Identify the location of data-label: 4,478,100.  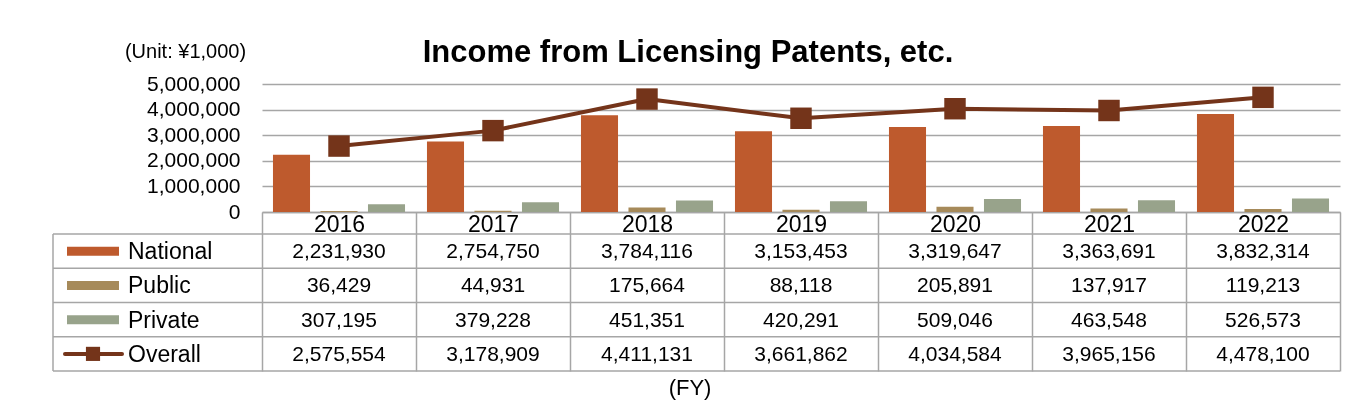
(1263, 353).